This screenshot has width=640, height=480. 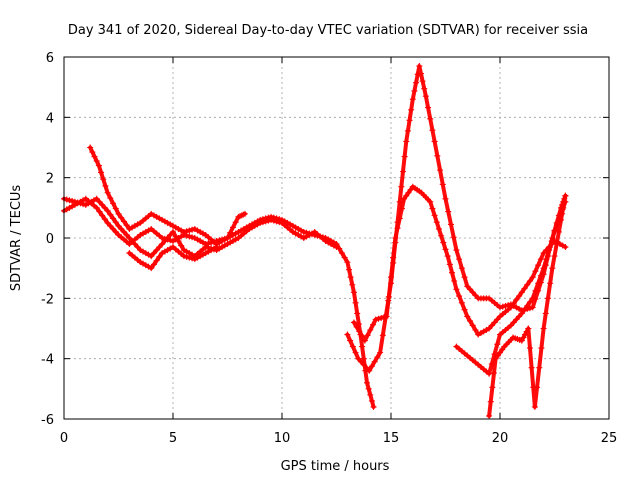 What do you see at coordinates (200, 227) in the screenshot?
I see `series-arc-b` at bounding box center [200, 227].